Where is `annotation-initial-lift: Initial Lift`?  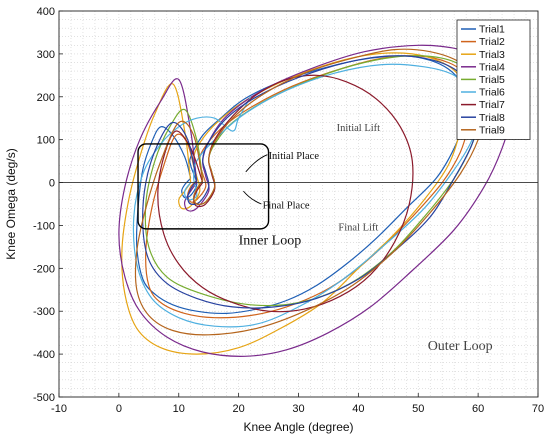 annotation-initial-lift: Initial Lift is located at coordinates (359, 128).